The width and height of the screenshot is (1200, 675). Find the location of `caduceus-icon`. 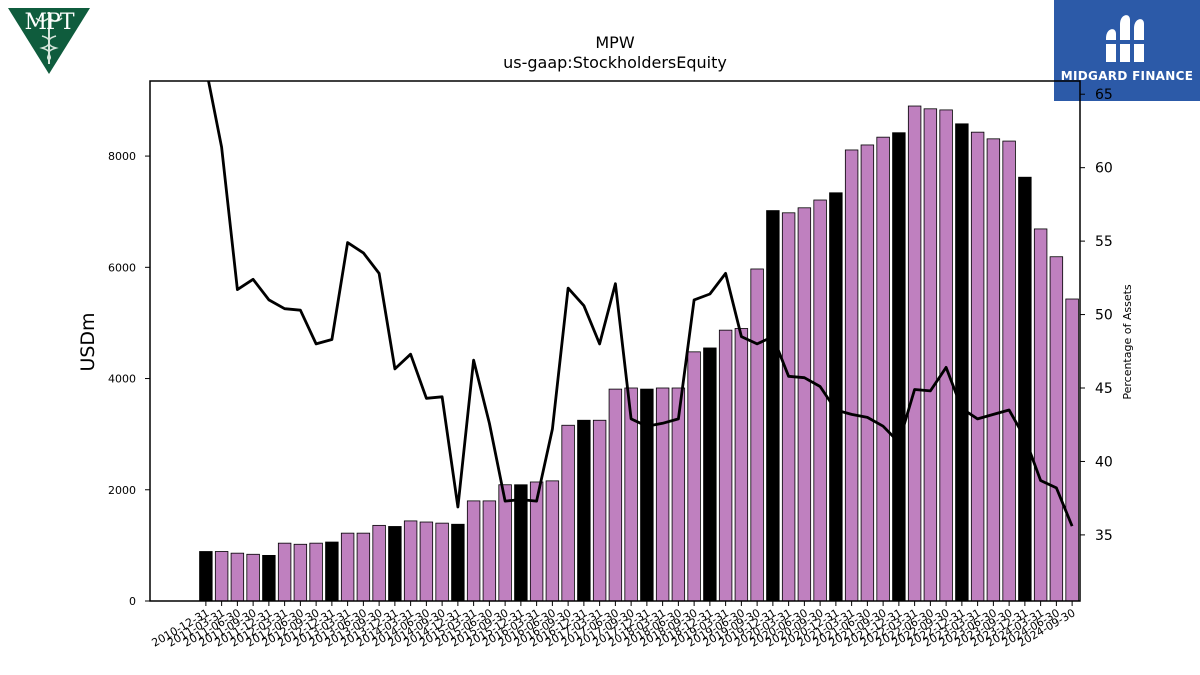

caduceus-icon is located at coordinates (49, 41).